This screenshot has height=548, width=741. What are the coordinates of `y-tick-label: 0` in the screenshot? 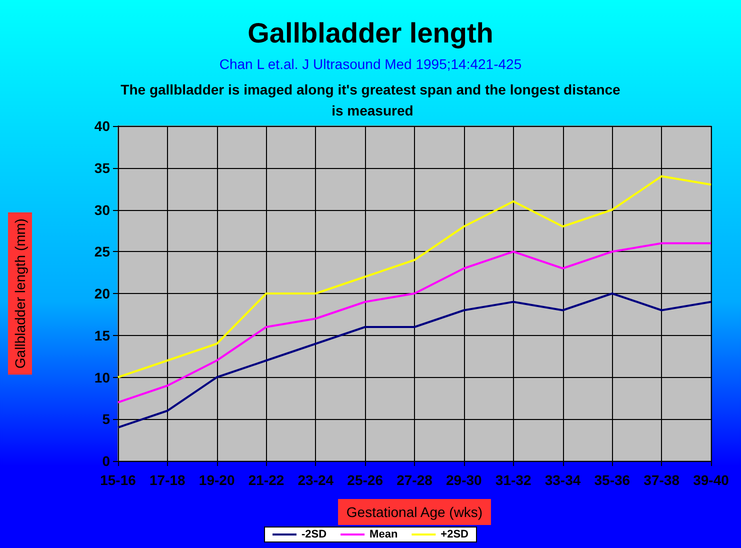 It's located at (106, 461).